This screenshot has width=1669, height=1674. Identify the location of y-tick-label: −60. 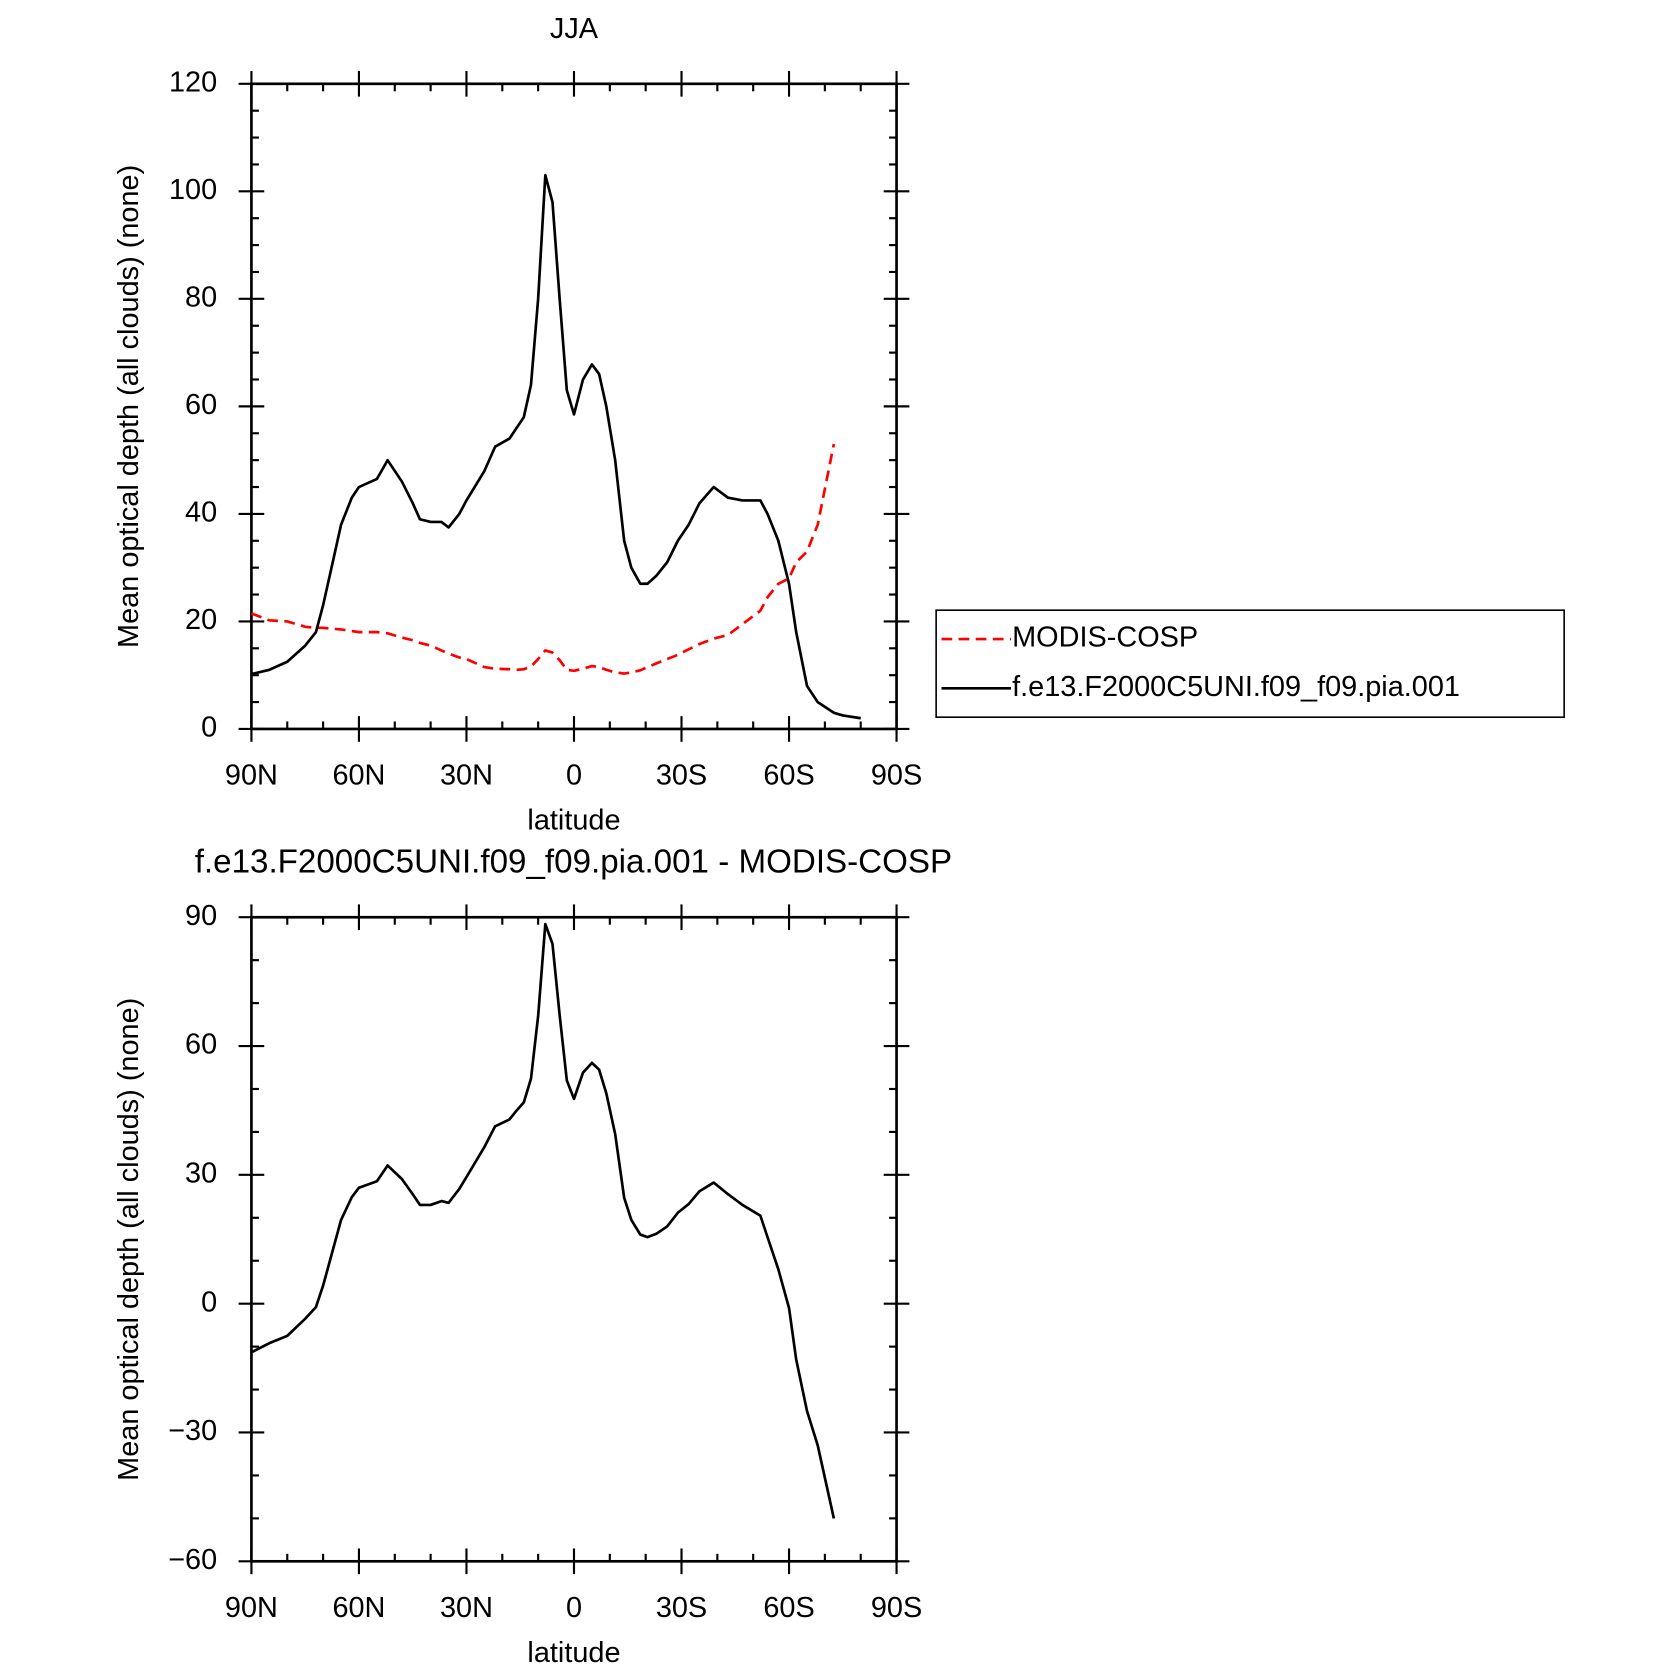
(192, 1560).